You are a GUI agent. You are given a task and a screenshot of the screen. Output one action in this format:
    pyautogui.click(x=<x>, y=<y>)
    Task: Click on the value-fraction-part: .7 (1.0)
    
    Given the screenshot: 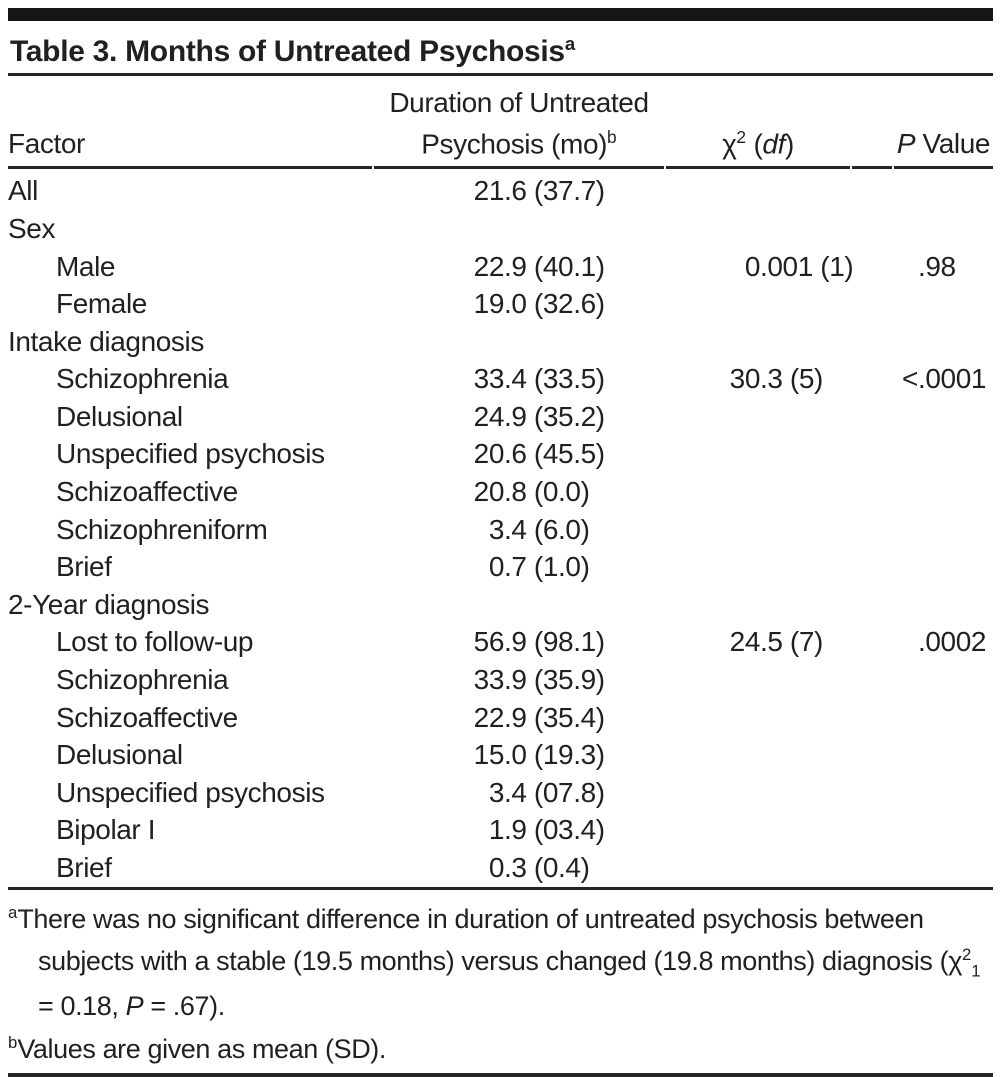 What is the action you would take?
    pyautogui.click(x=547, y=567)
    